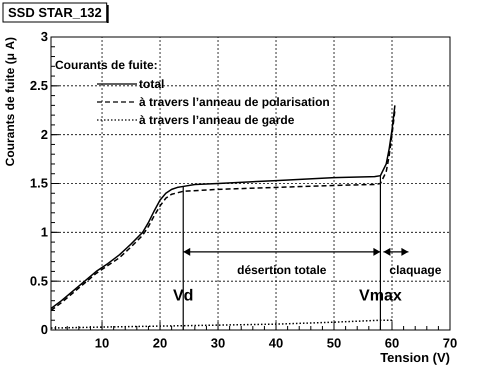 This screenshot has height=367, width=501. Describe the element at coordinates (392, 342) in the screenshot. I see `x-tick-label: 60` at that location.